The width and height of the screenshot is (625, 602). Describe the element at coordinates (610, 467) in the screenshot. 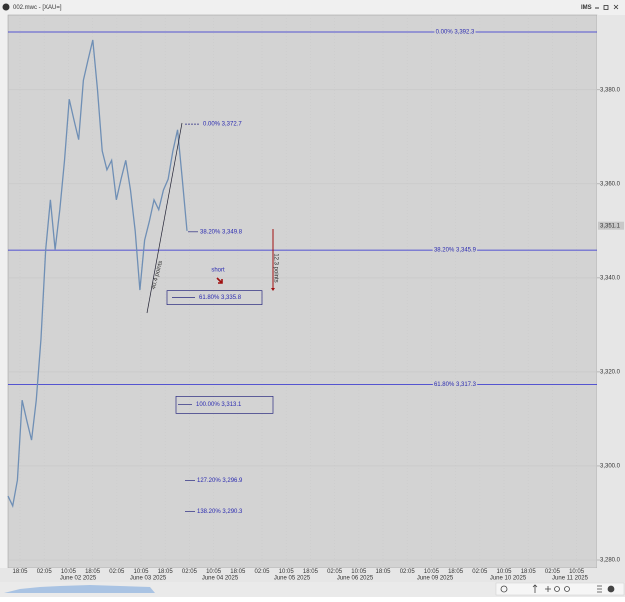

I see `y-tick-label: 3,300.0` at that location.